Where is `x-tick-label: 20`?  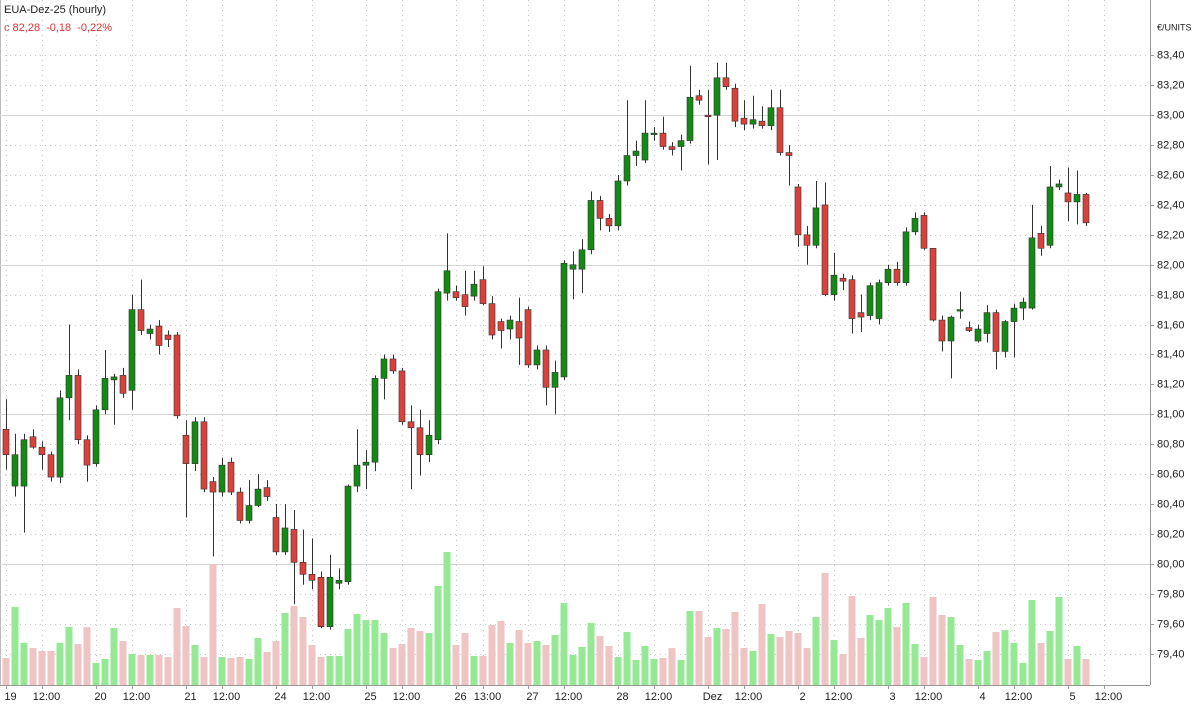
x-tick-label: 20 is located at coordinates (100, 697).